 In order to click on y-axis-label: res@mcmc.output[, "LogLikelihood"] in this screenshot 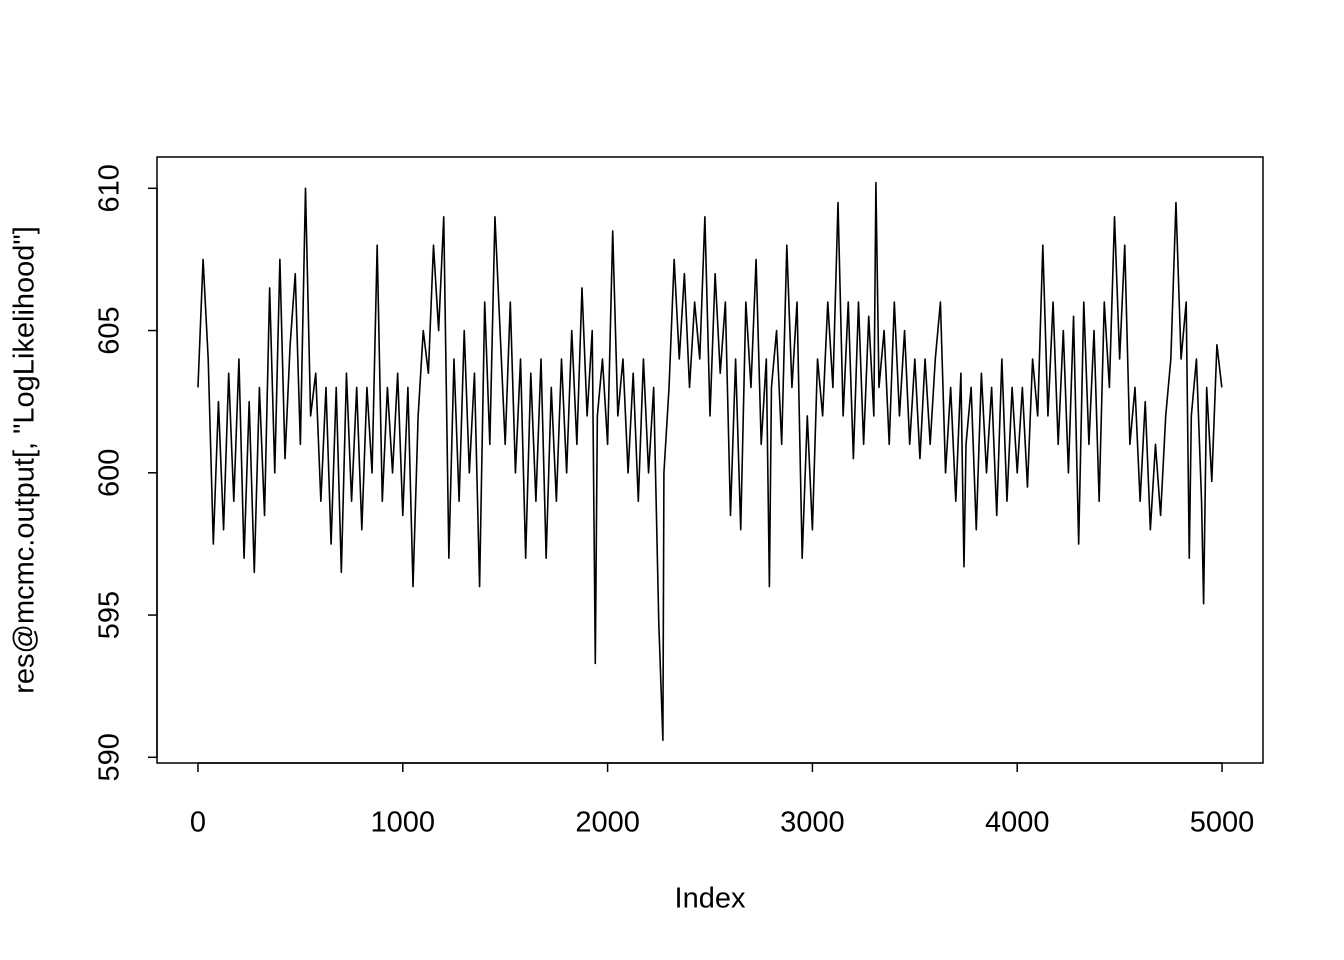, I will do `click(25, 460)`.